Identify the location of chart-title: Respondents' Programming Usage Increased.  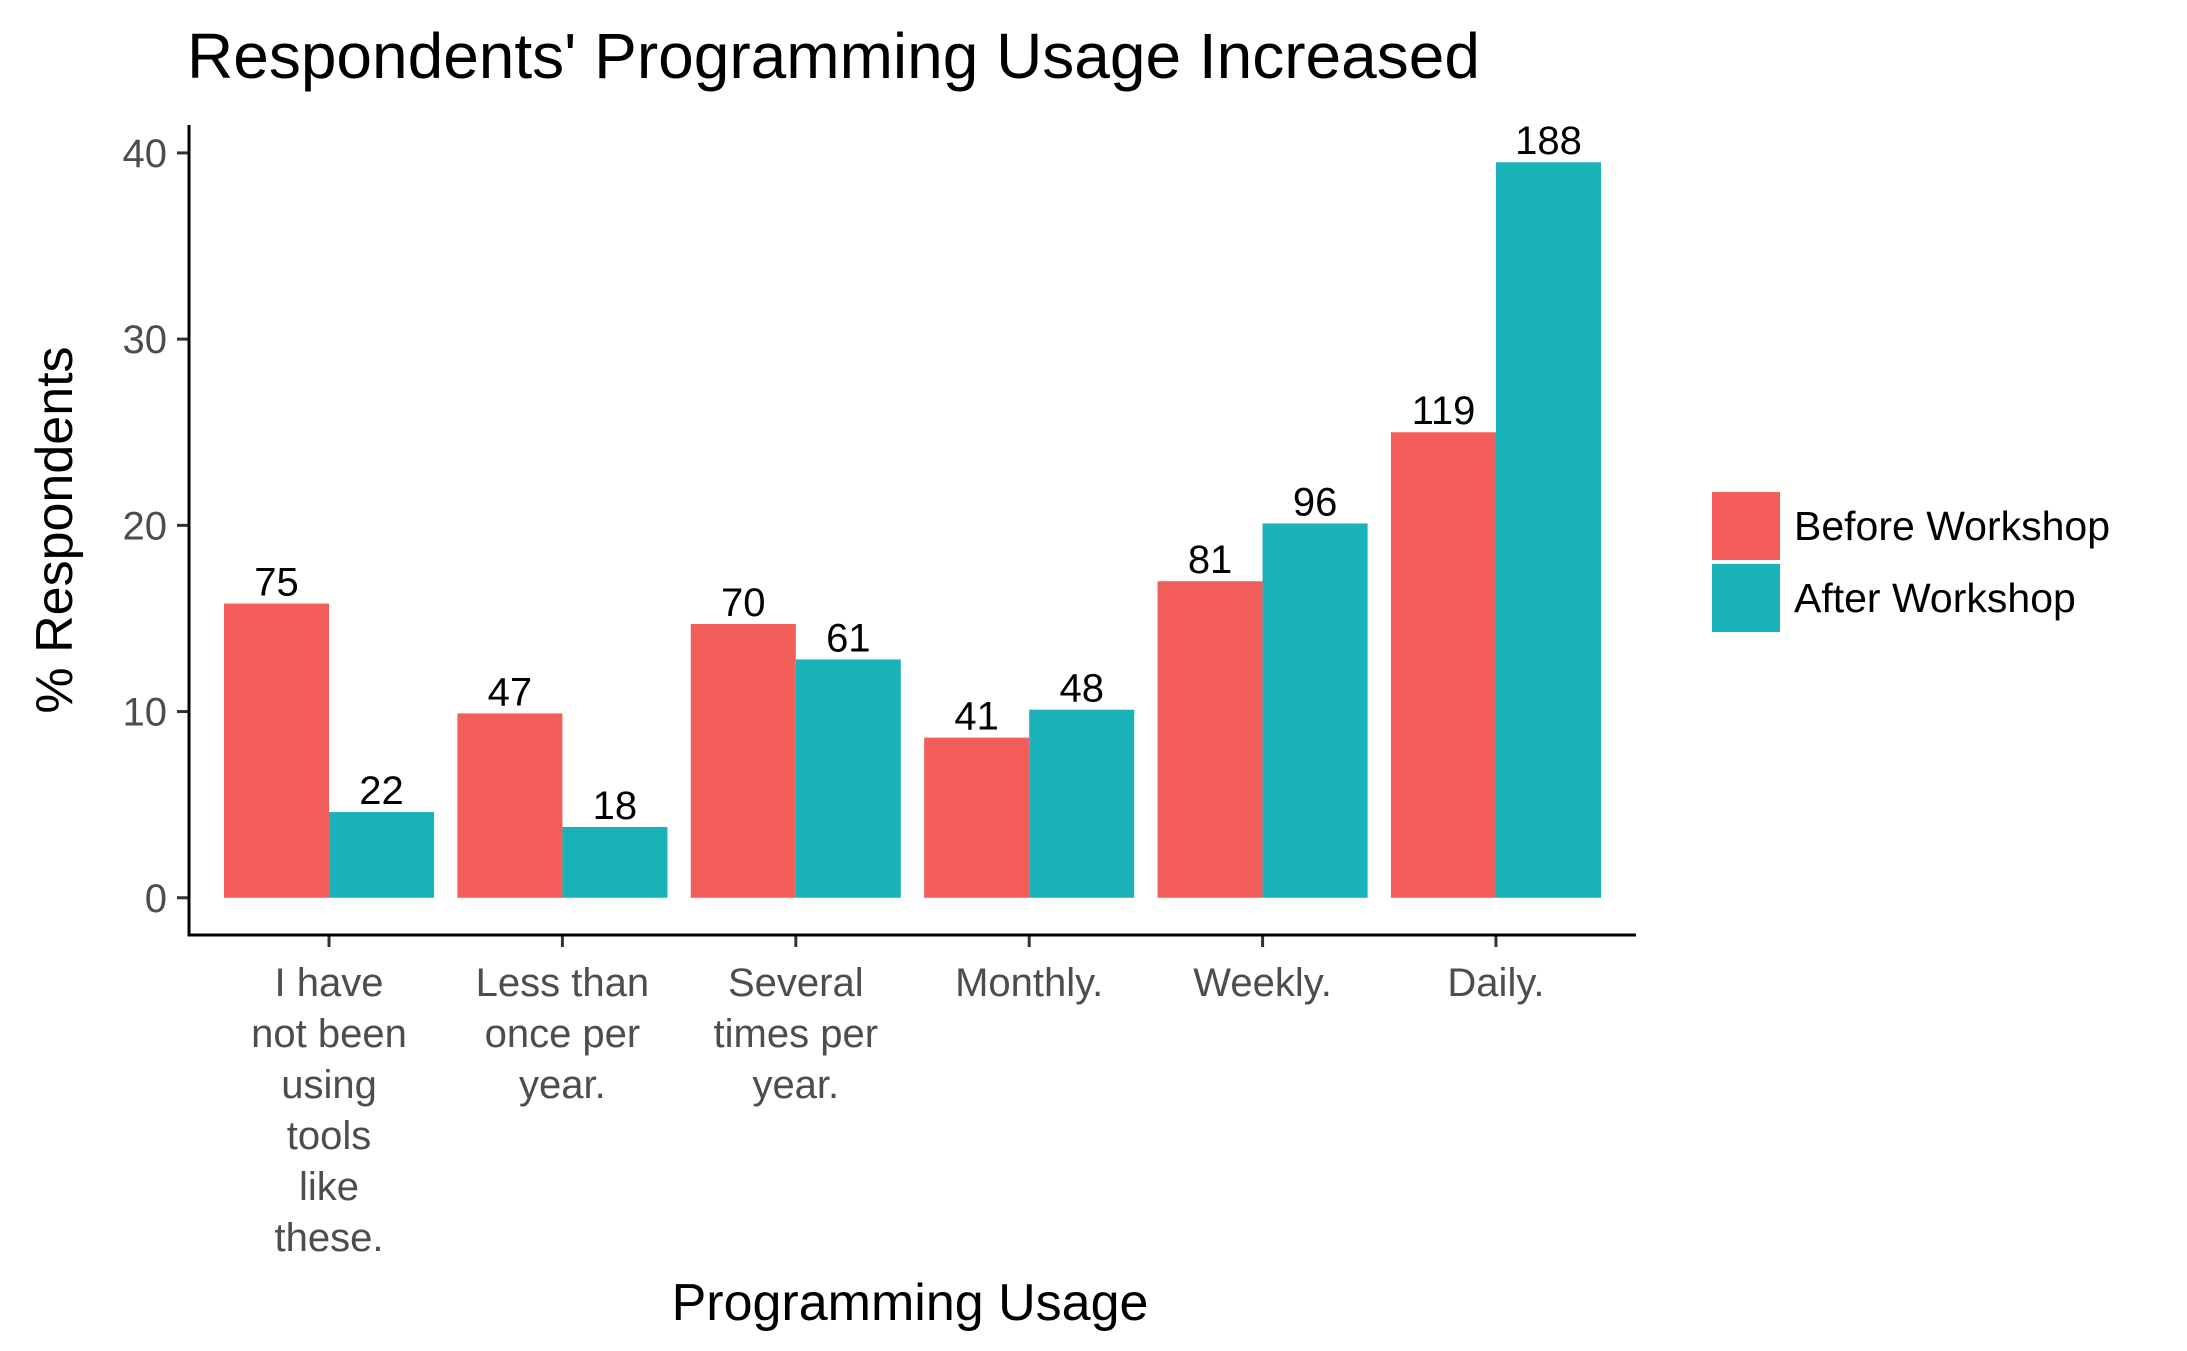
(833, 56).